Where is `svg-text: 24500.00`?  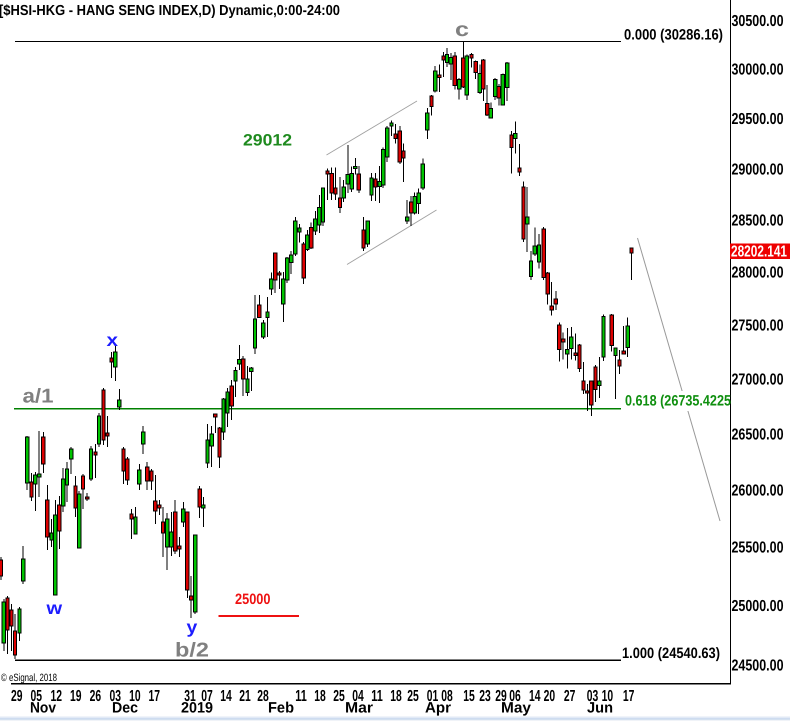 svg-text: 24500.00 is located at coordinates (758, 665).